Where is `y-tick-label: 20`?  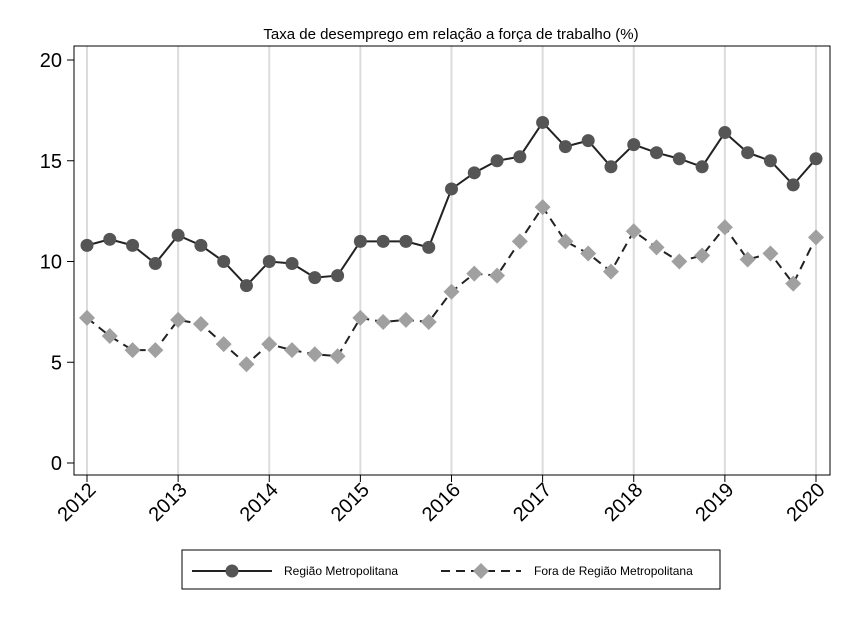 y-tick-label: 20 is located at coordinates (51, 61).